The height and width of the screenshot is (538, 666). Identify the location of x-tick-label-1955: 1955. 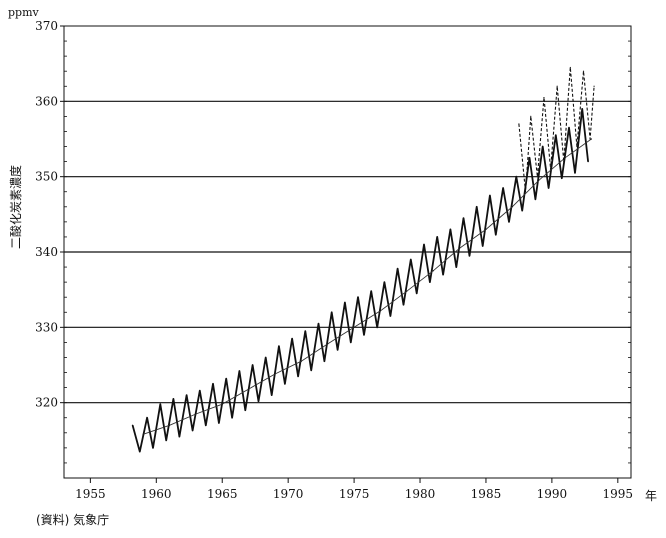
(90, 494).